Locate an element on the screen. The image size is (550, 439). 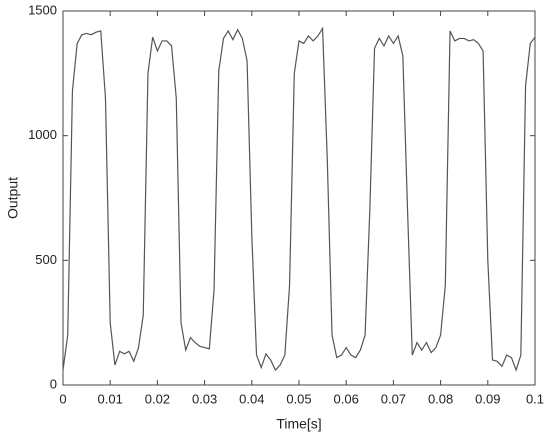
x-tick-label: 0.08 is located at coordinates (440, 398).